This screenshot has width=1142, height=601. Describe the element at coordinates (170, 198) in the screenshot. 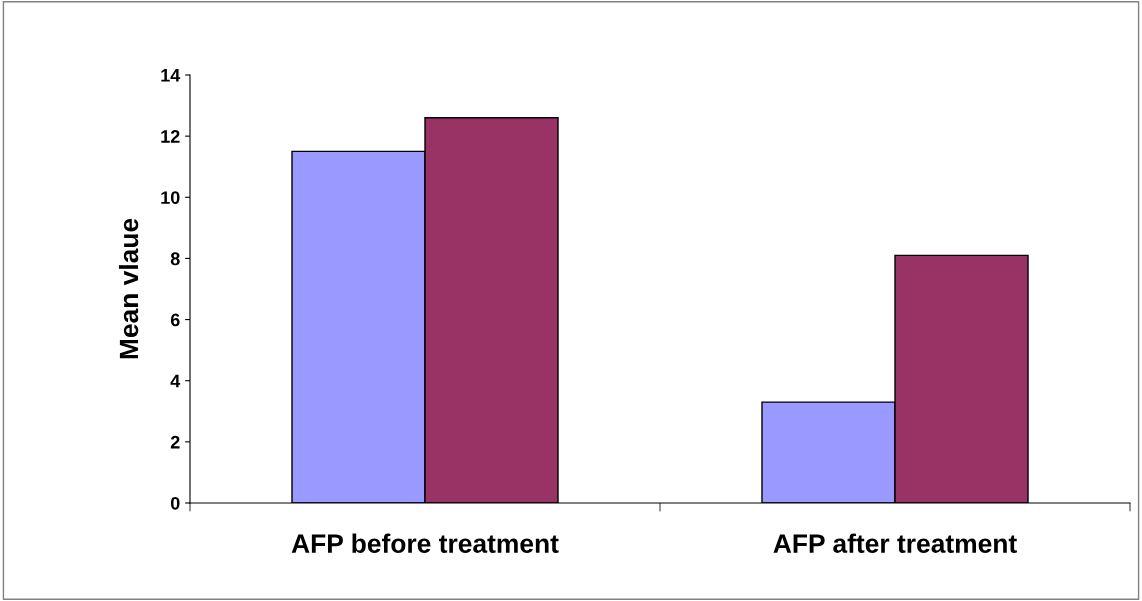

I see `y-tick-label: 10` at that location.